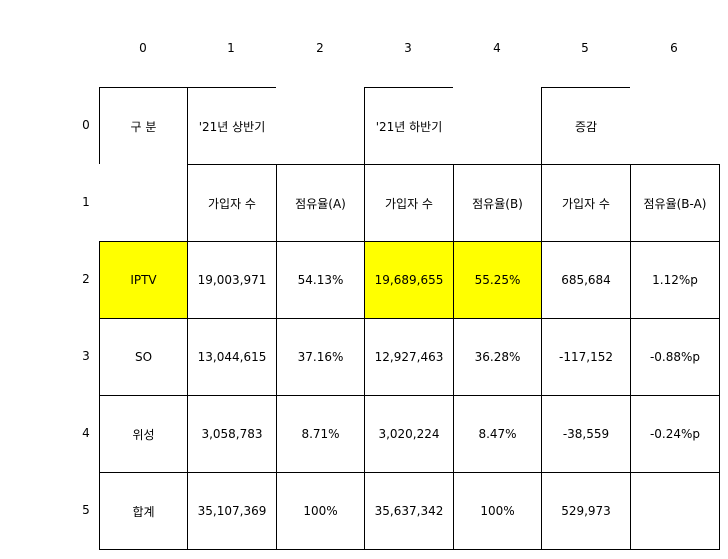 This screenshot has height=559, width=728. What do you see at coordinates (231, 48) in the screenshot?
I see `column-index-1: 1` at bounding box center [231, 48].